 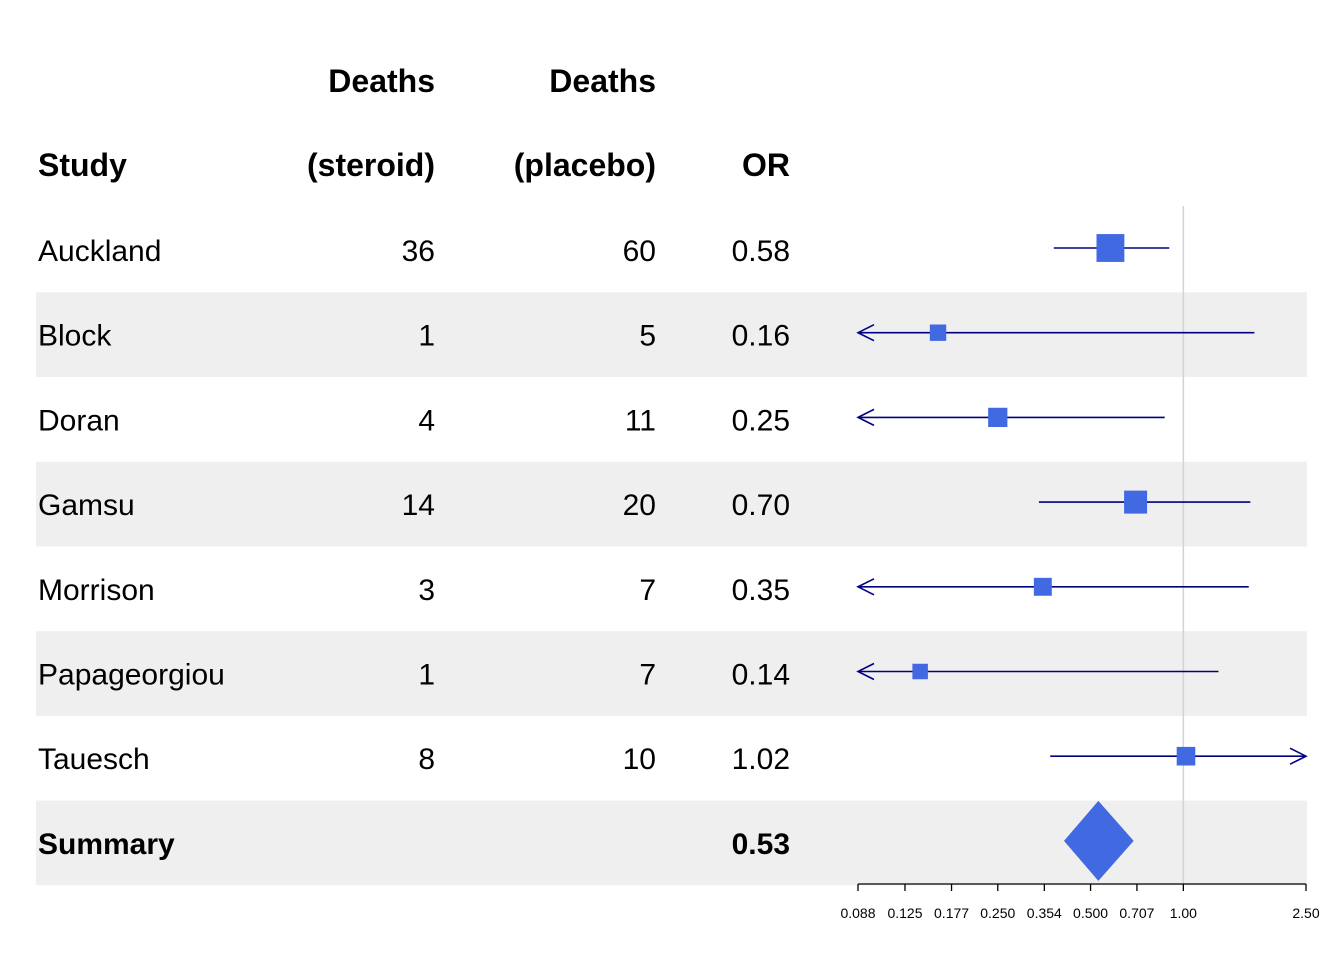 What do you see at coordinates (426, 759) in the screenshot?
I see `deaths-steroid-cell: 8` at bounding box center [426, 759].